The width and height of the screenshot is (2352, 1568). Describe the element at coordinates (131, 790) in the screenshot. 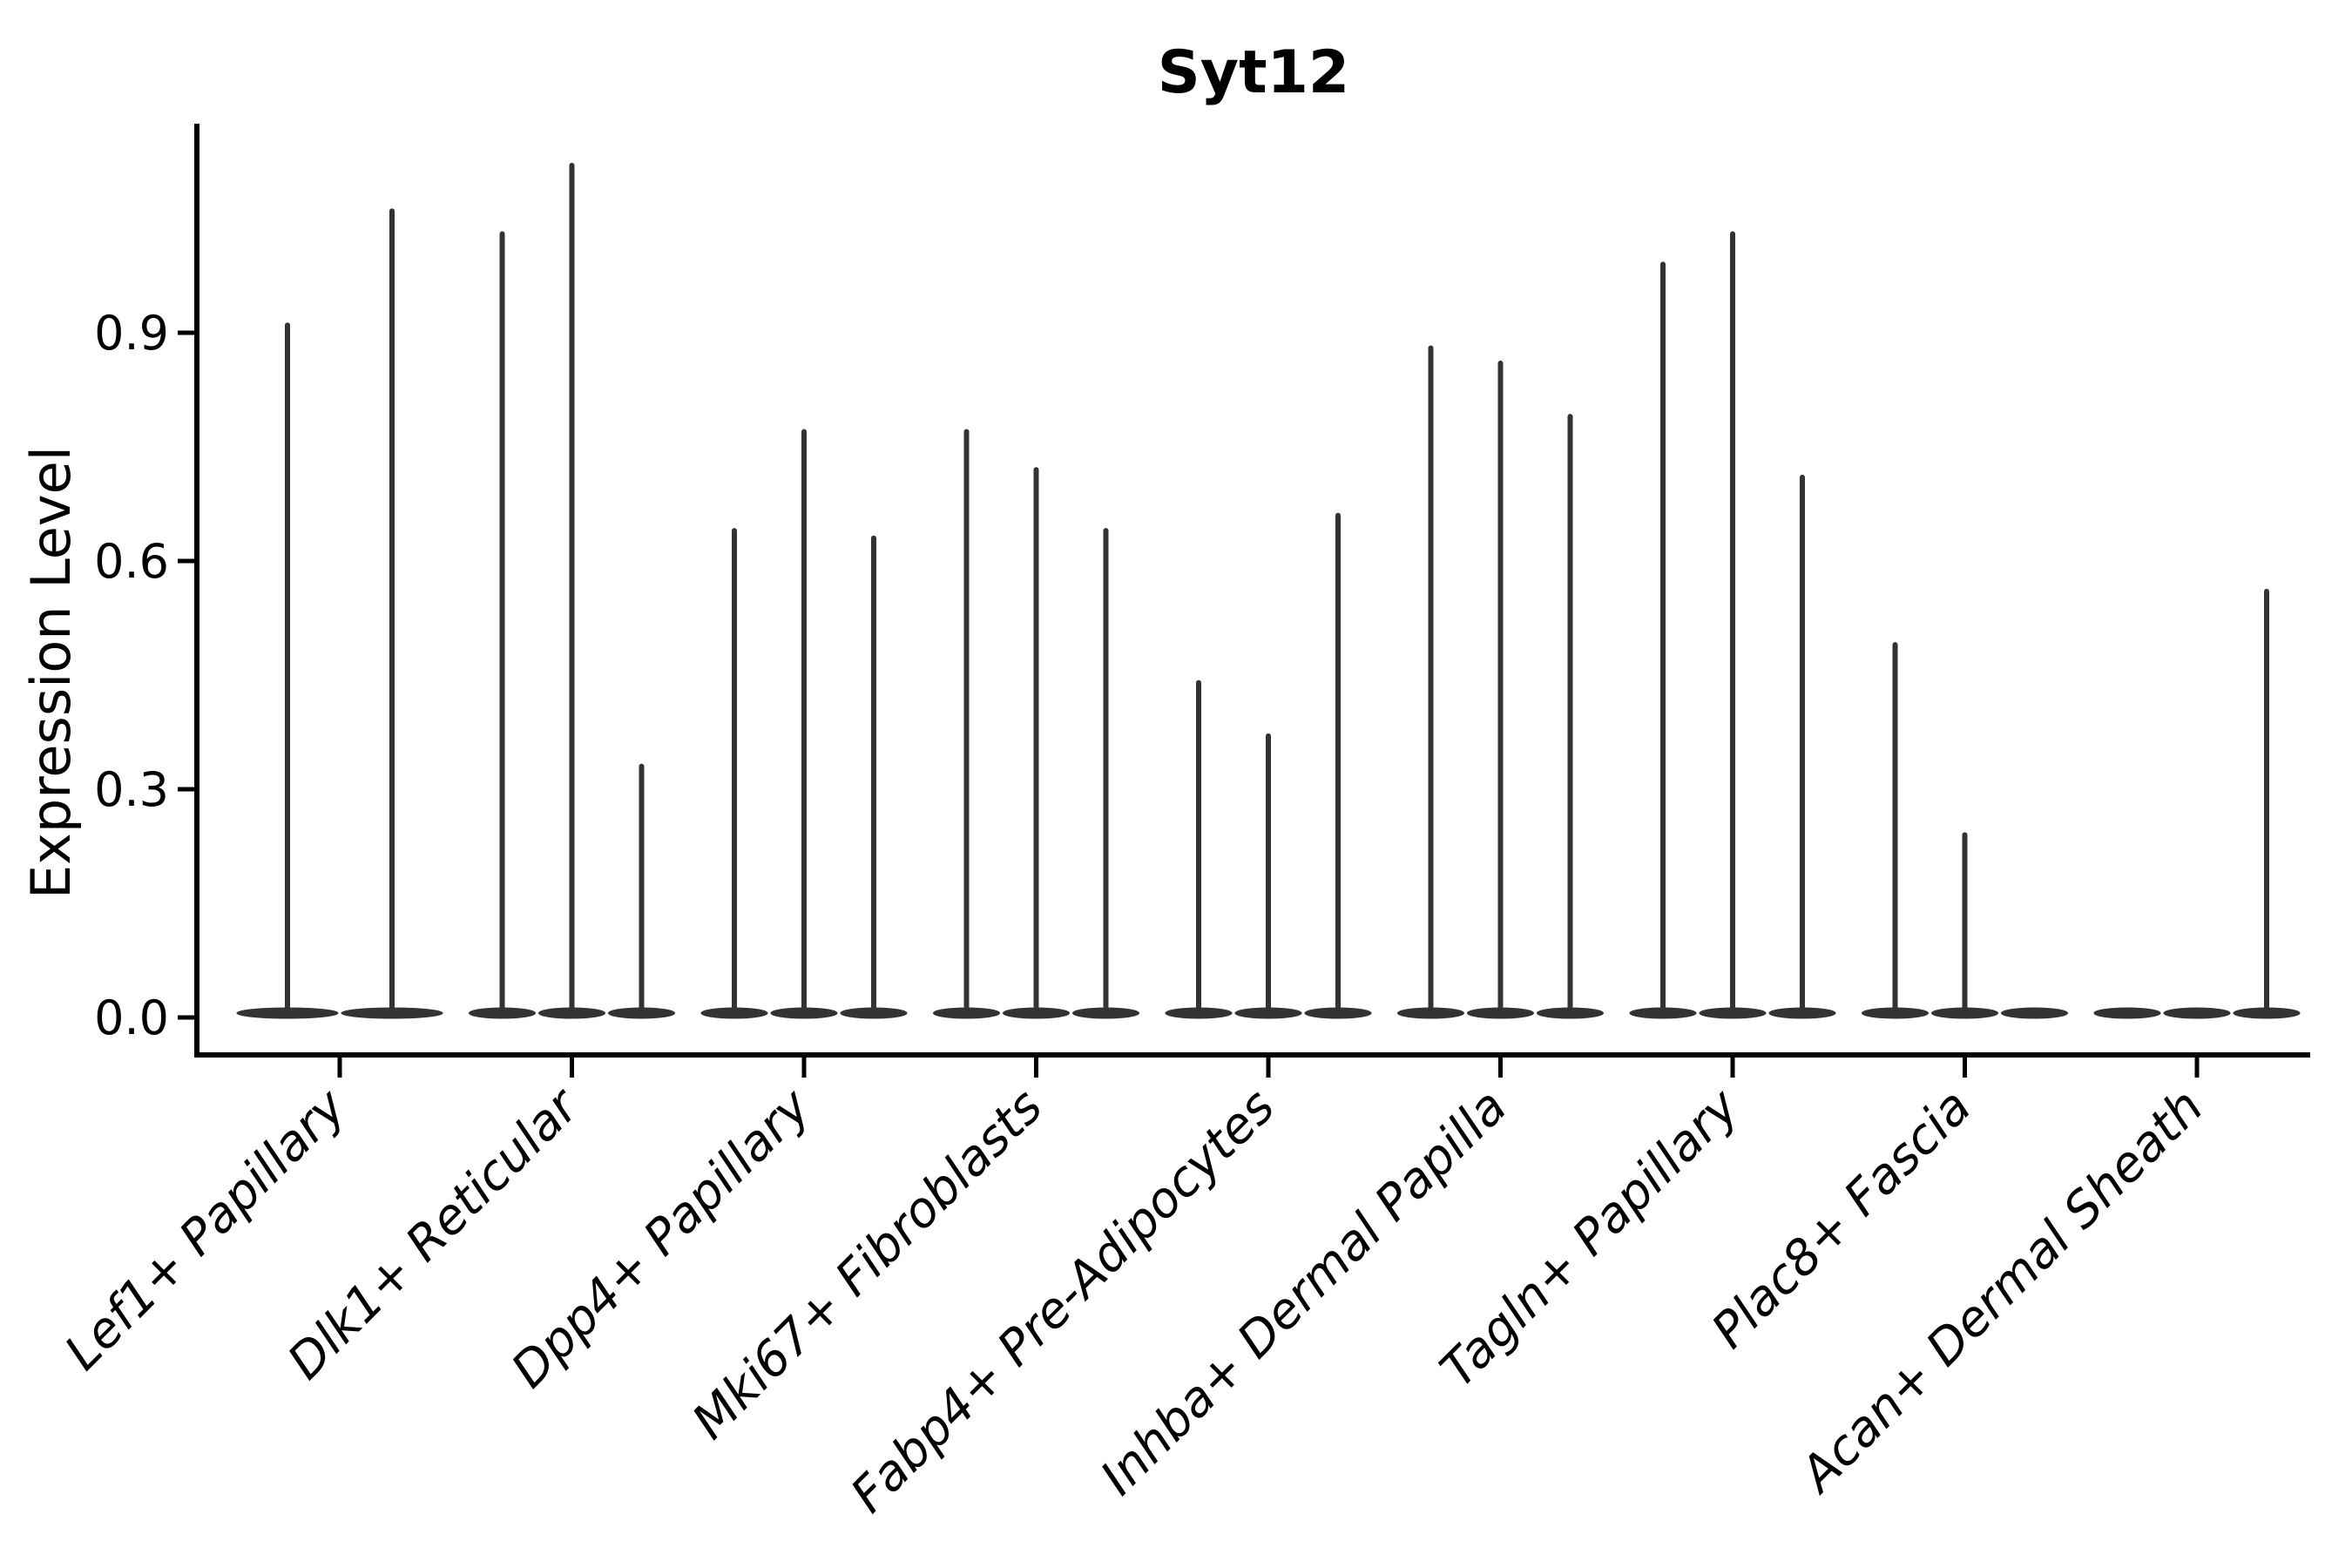

I see `y-tick-label: 0.3` at that location.